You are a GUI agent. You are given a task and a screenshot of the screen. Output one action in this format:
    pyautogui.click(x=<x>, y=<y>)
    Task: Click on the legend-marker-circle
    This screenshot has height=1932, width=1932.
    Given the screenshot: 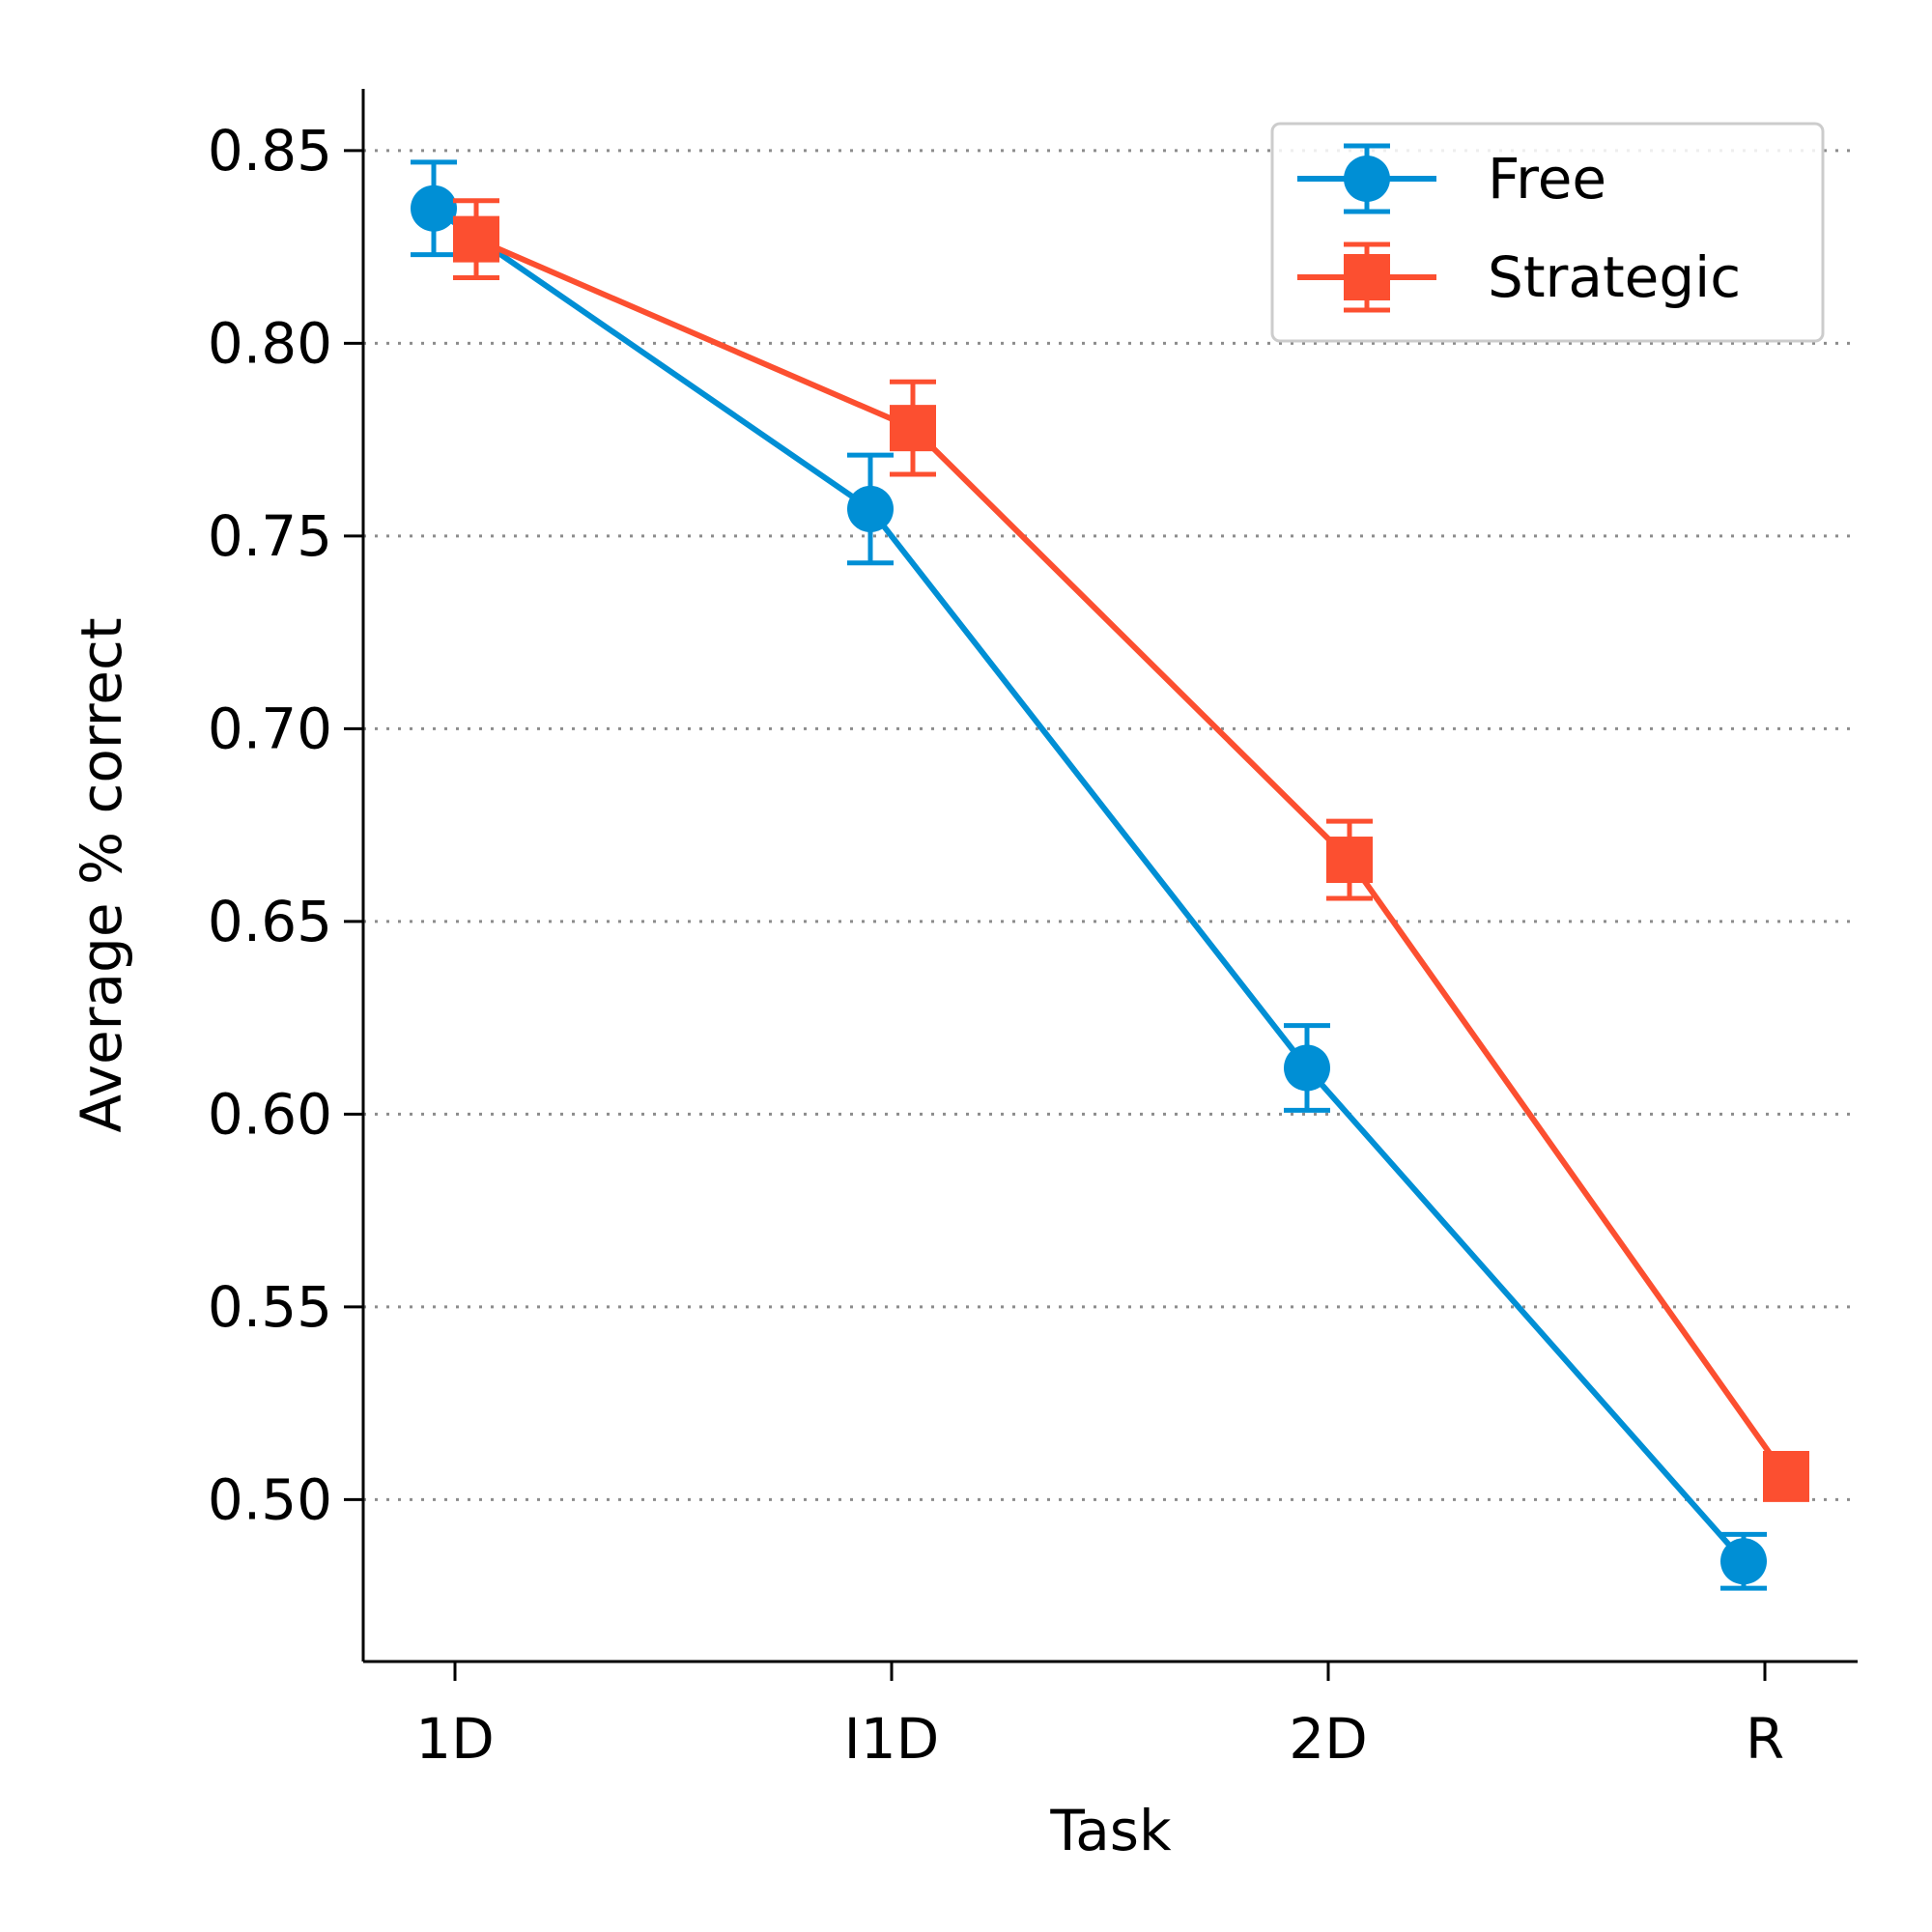 What is the action you would take?
    pyautogui.click(x=1367, y=179)
    